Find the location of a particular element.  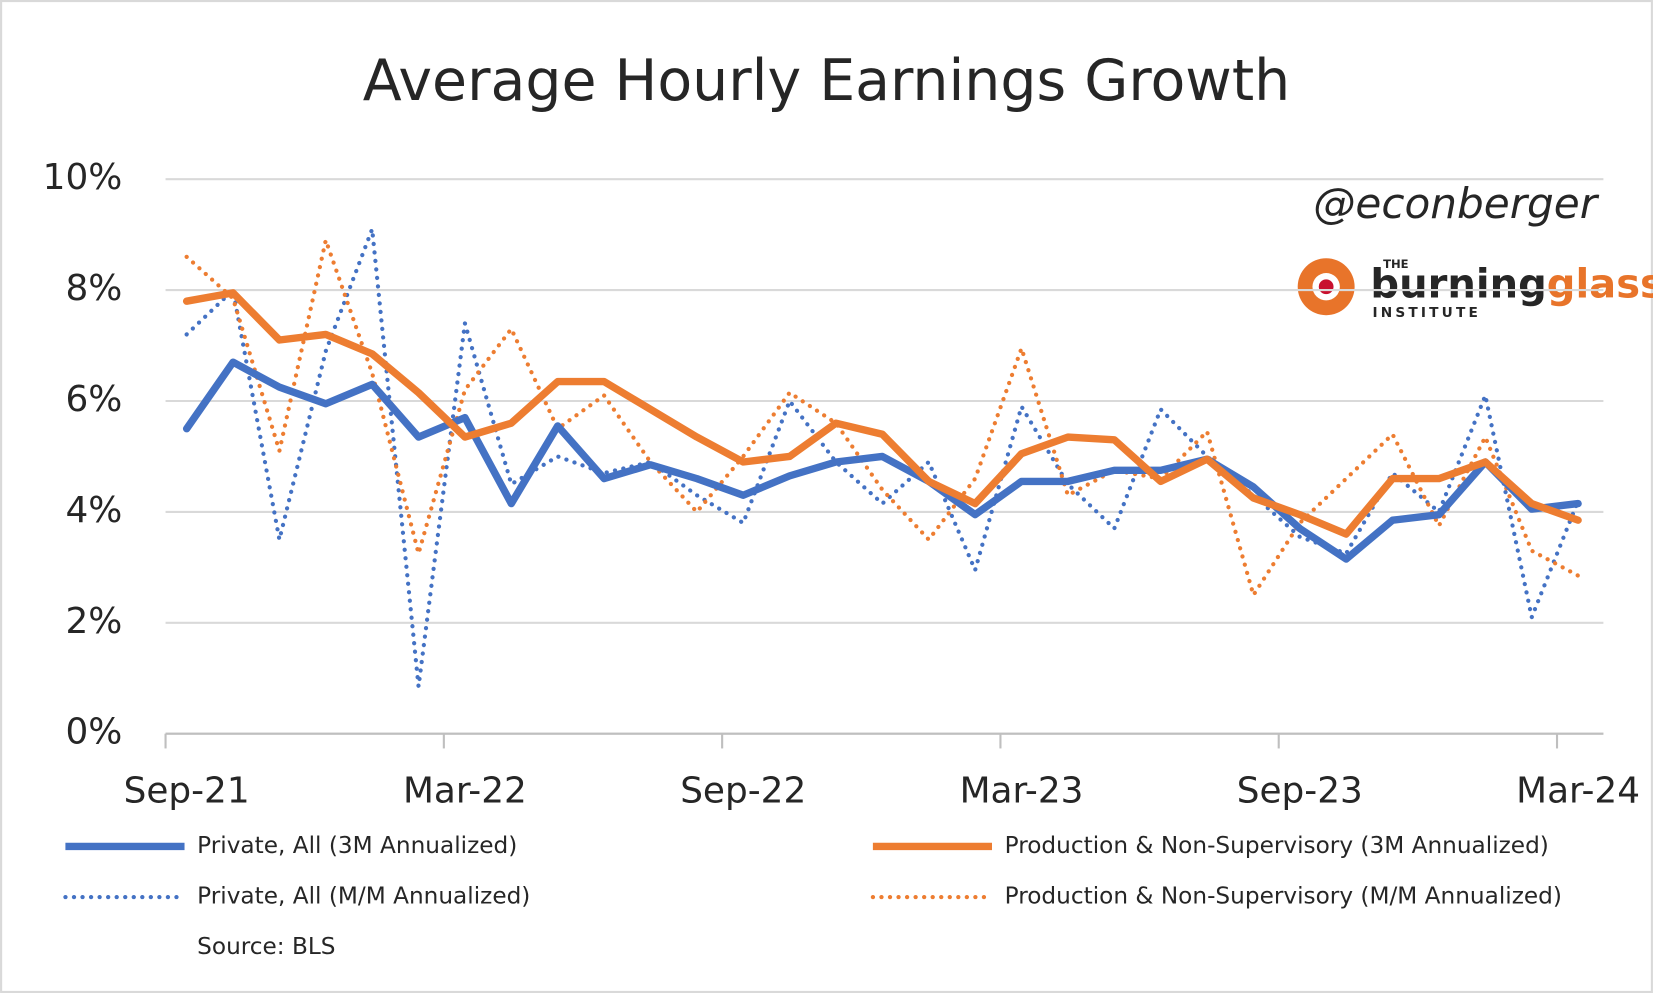

y-tick-label: 4% is located at coordinates (93, 510).